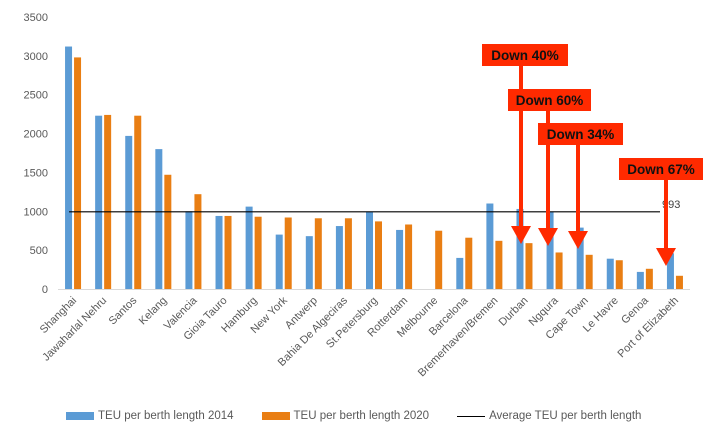 This screenshot has width=725, height=444. Describe the element at coordinates (275, 416) in the screenshot. I see `legend-swatch-2020` at that location.